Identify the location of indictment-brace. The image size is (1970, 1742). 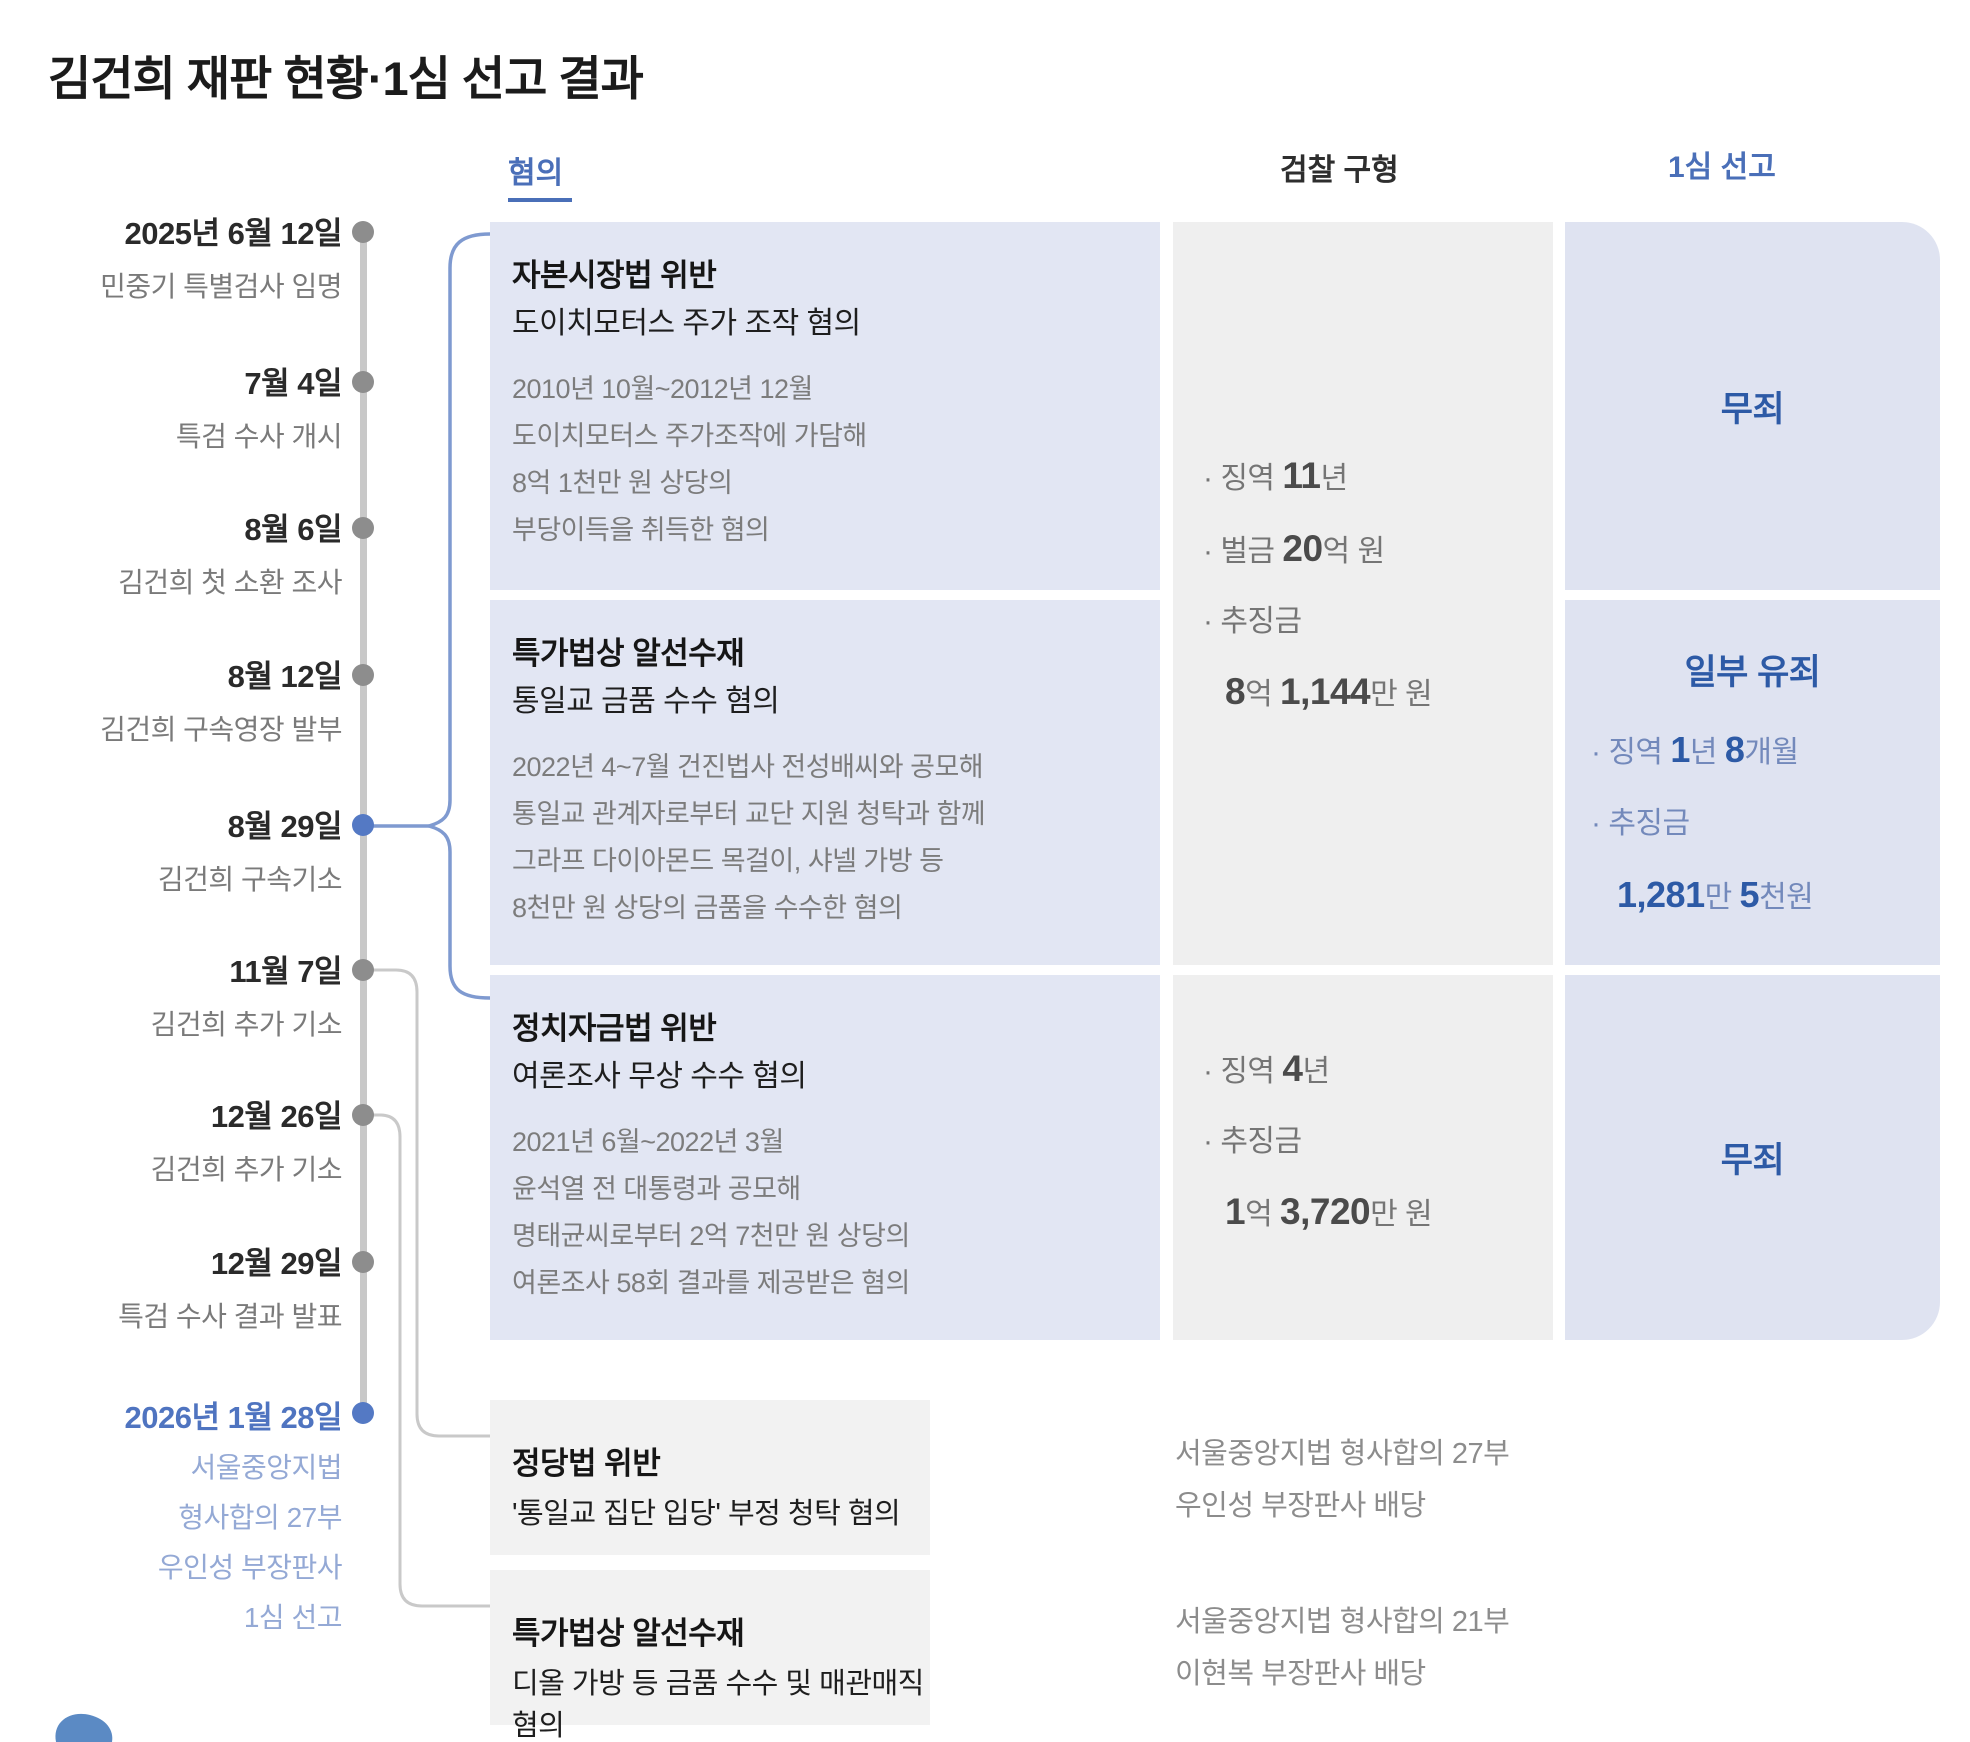
(456, 616).